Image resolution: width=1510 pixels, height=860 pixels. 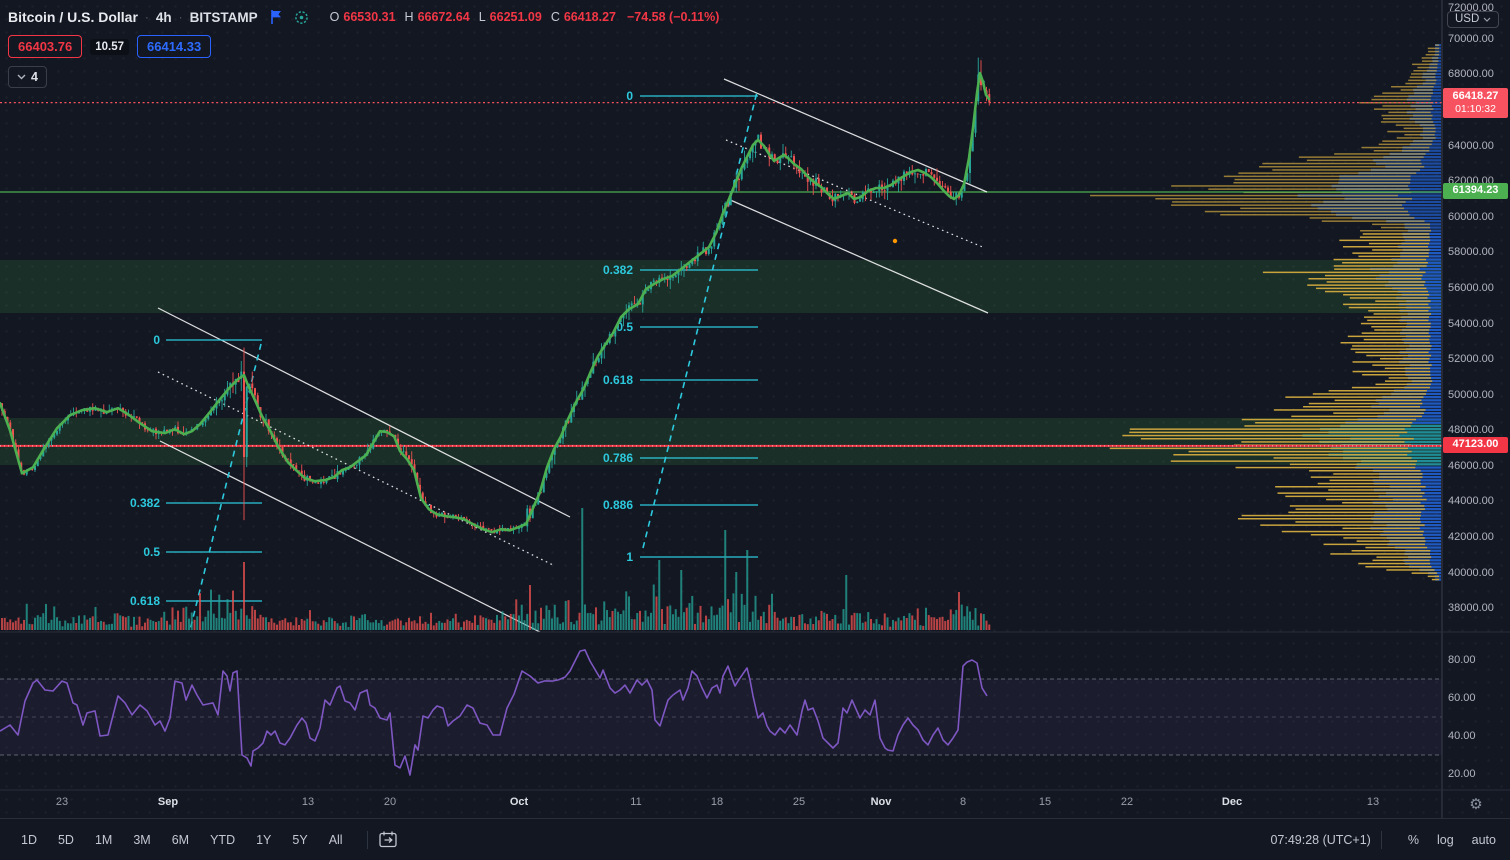 What do you see at coordinates (1045, 802) in the screenshot?
I see `time-axis-label: 15` at bounding box center [1045, 802].